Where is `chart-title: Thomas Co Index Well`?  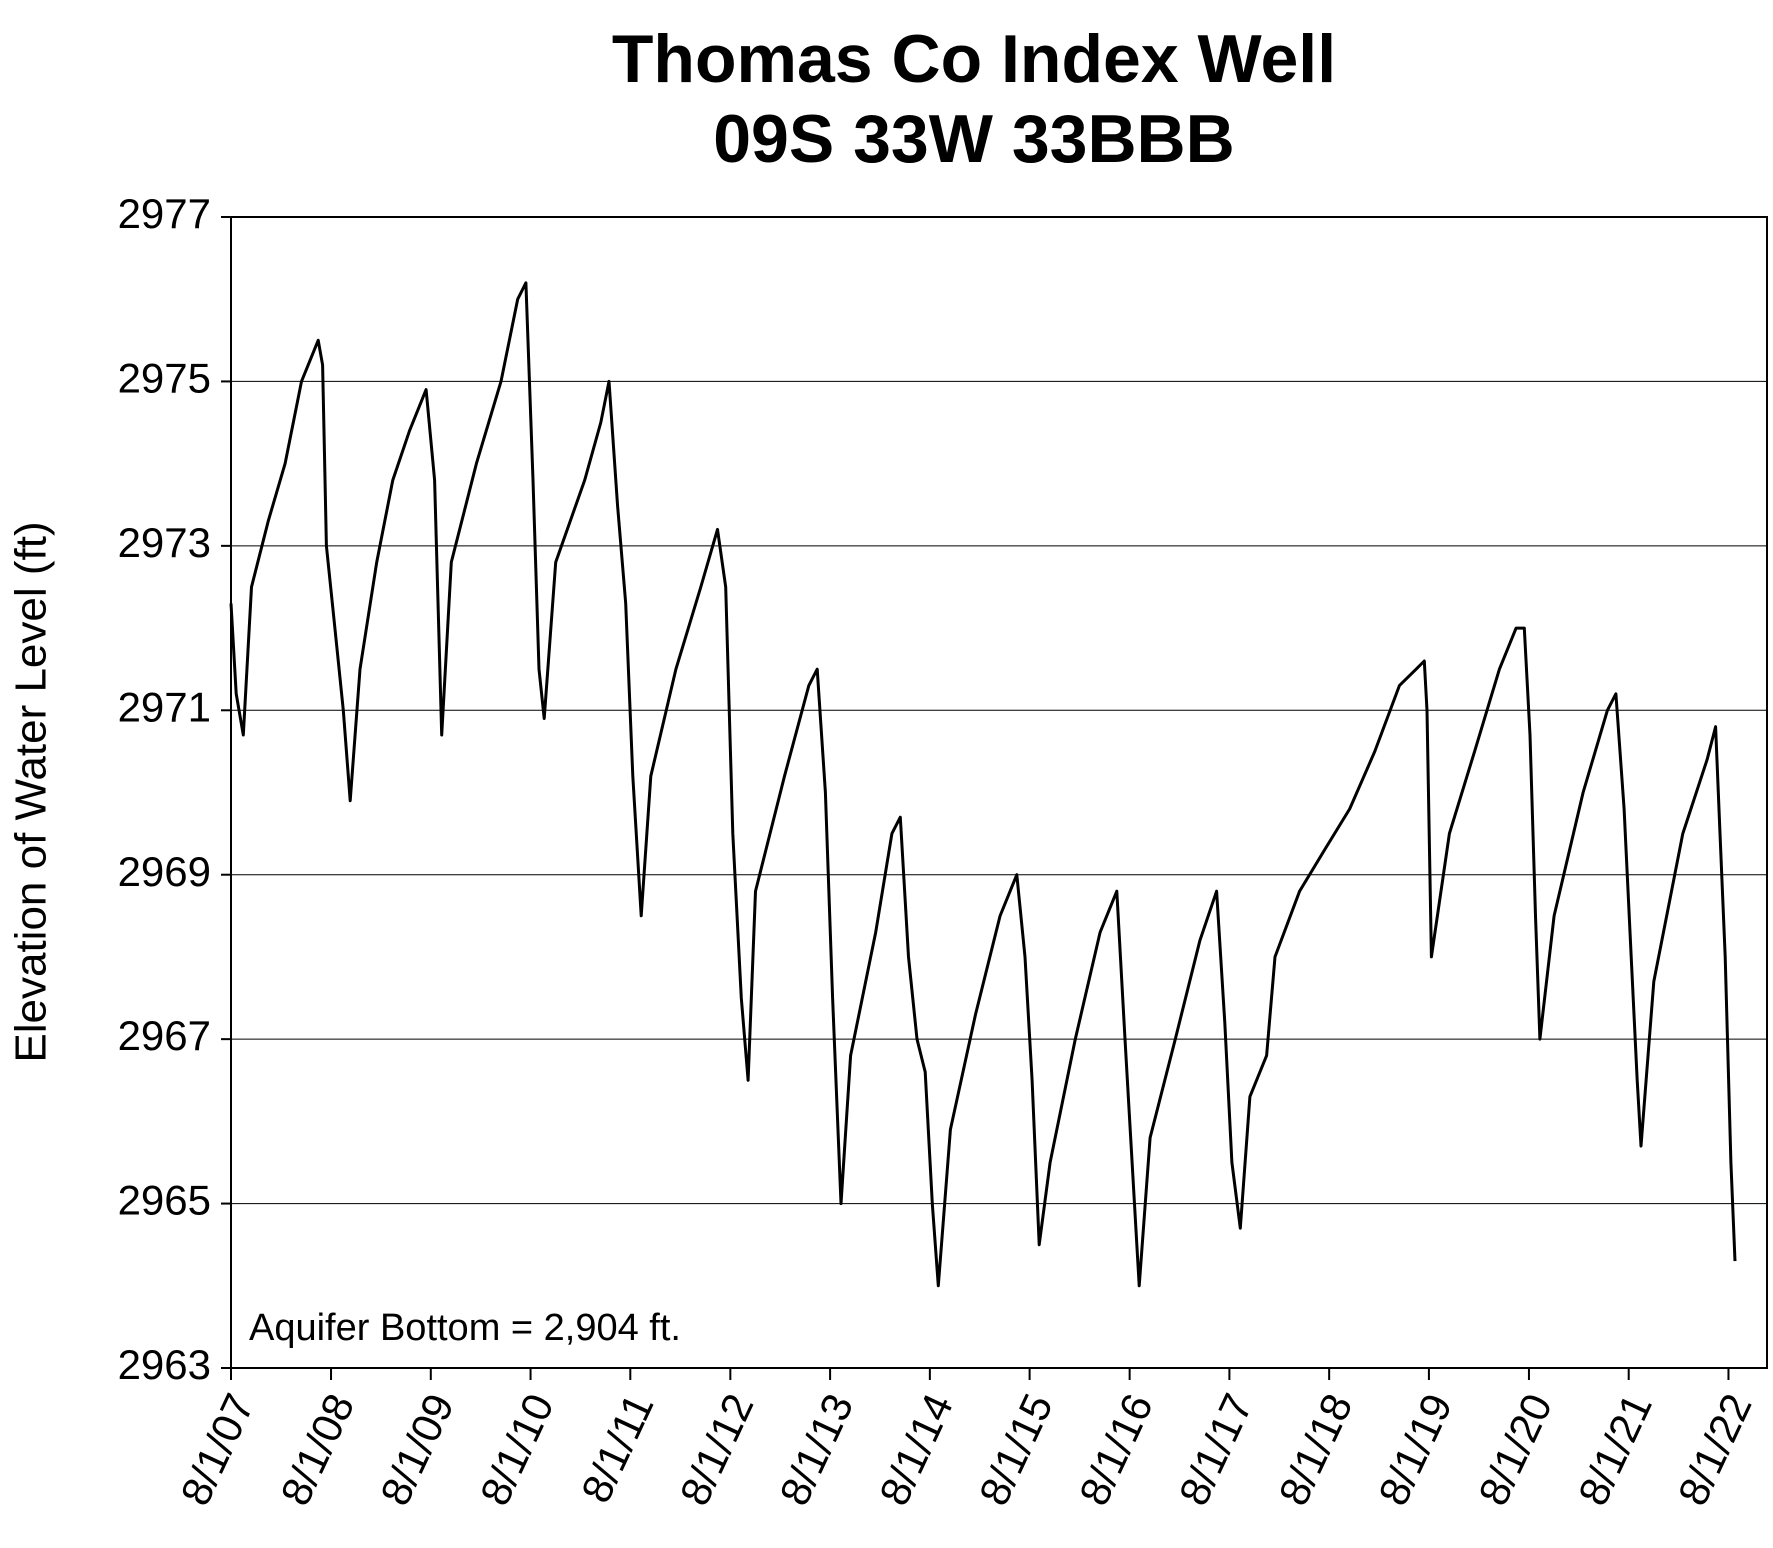
chart-title: Thomas Co Index Well is located at coordinates (974, 59).